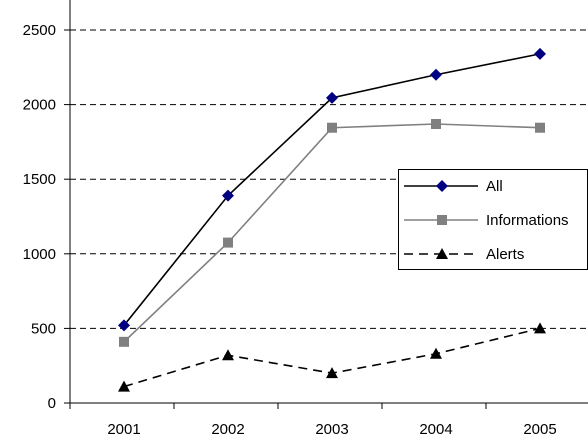  What do you see at coordinates (436, 74) in the screenshot?
I see `data-point-all-2004` at bounding box center [436, 74].